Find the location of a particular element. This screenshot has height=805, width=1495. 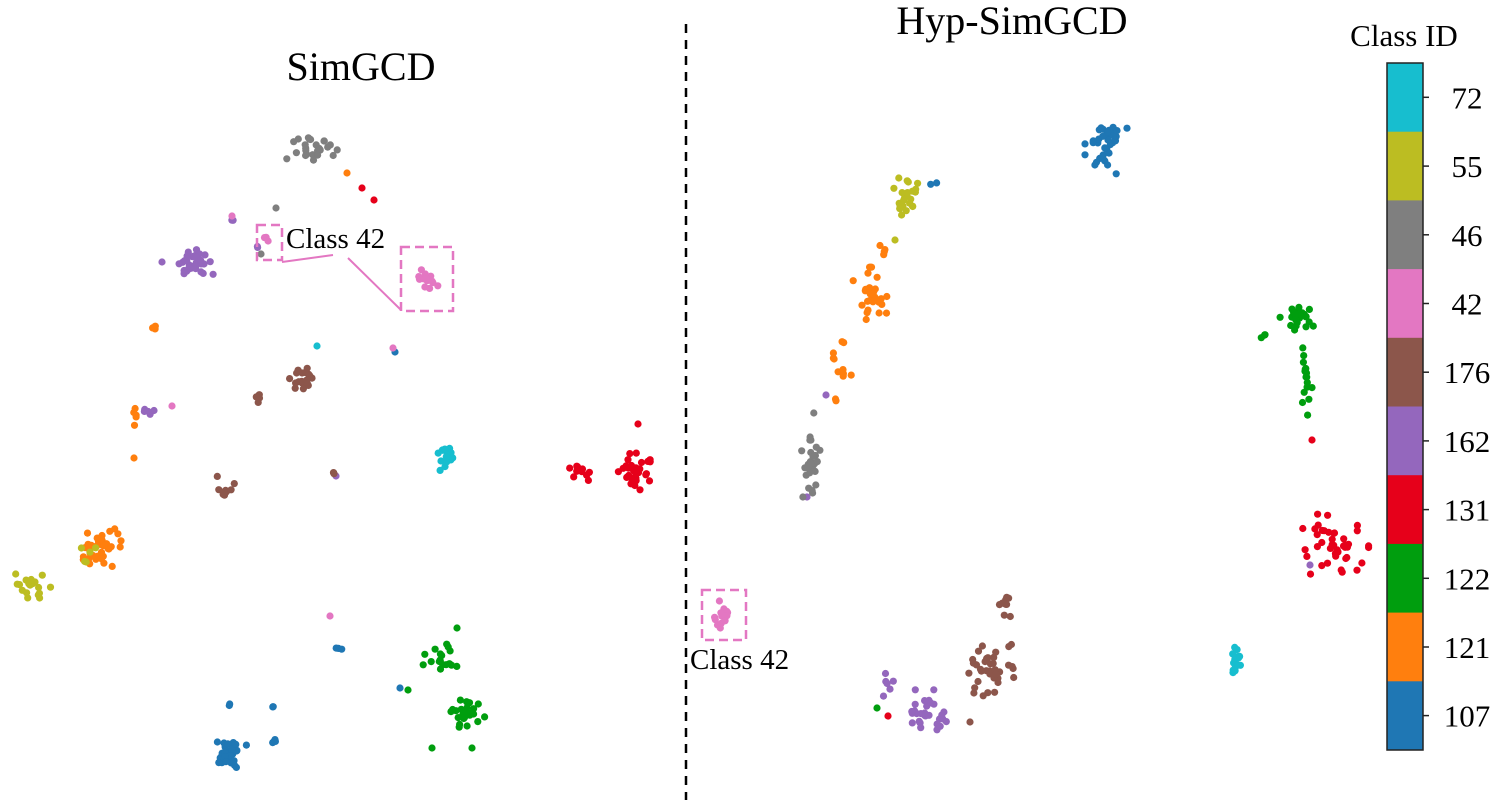

right-annotation-label: Class 42 is located at coordinates (739, 660).